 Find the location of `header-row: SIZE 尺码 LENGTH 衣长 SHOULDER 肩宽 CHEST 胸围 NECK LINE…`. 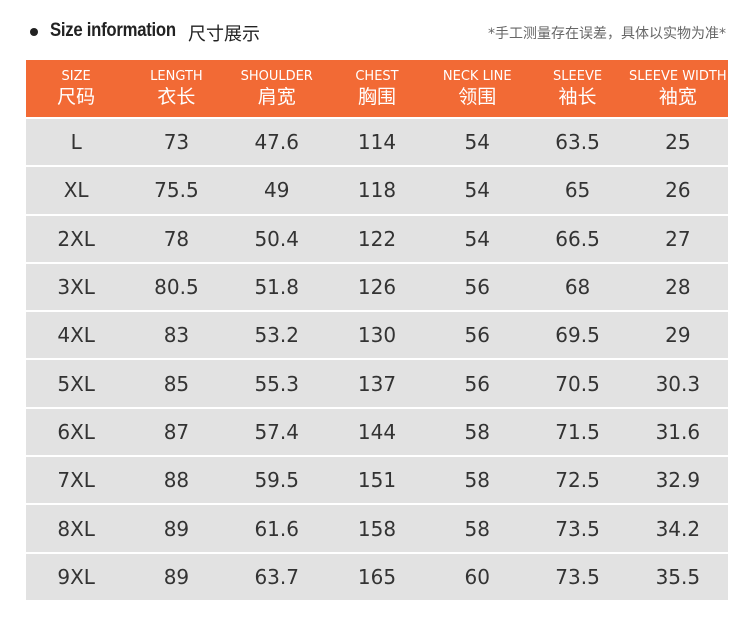

header-row: SIZE 尺码 LENGTH 衣长 SHOULDER 肩宽 CHEST 胸围 NECK LINE… is located at coordinates (377, 88).